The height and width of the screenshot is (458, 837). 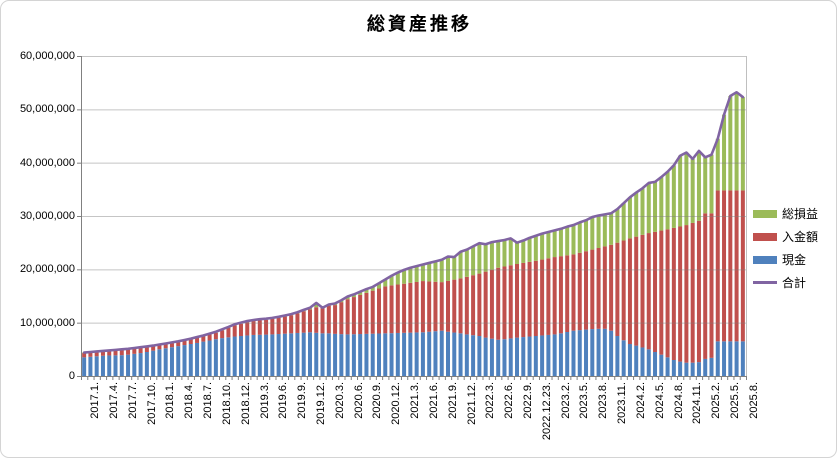 What do you see at coordinates (753, 400) in the screenshot?
I see `x-axis-tick-label: 2025.8.` at bounding box center [753, 400].